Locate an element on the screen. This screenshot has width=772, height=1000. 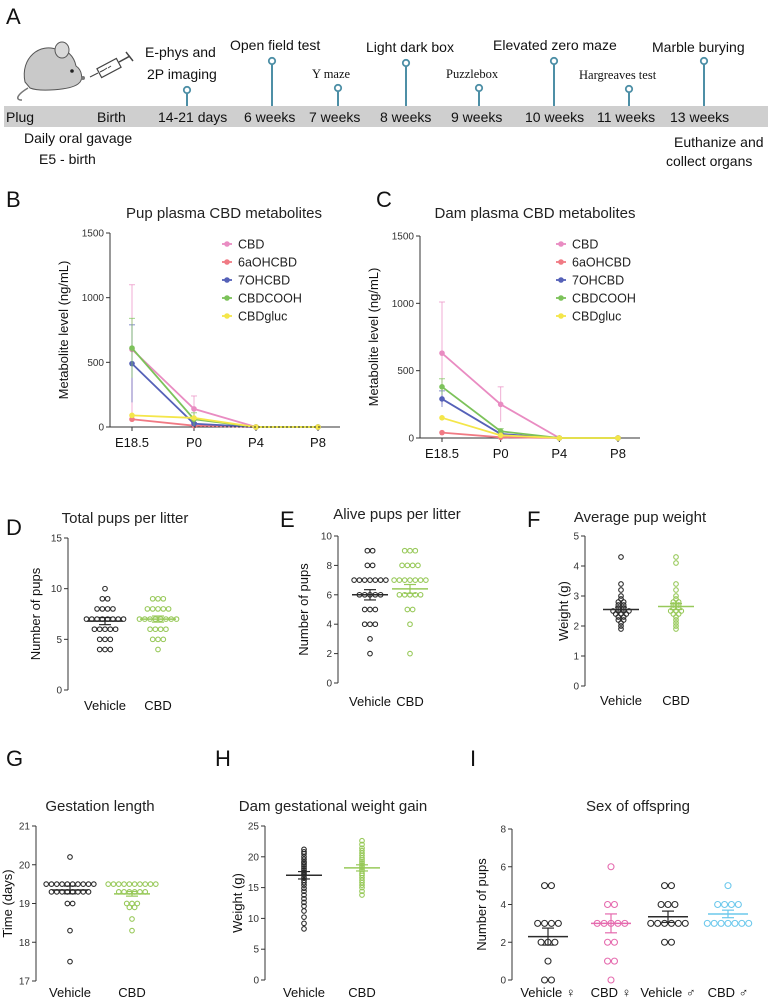
pin-y-maze is located at coordinates (338, 94).